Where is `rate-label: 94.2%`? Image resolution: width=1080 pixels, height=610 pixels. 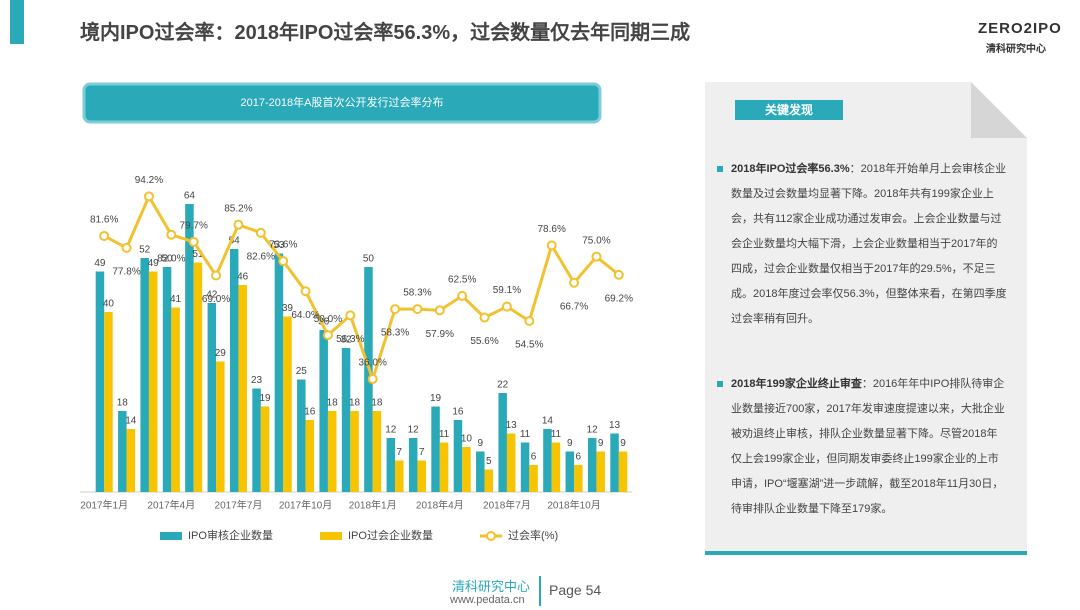 rate-label: 94.2% is located at coordinates (149, 180).